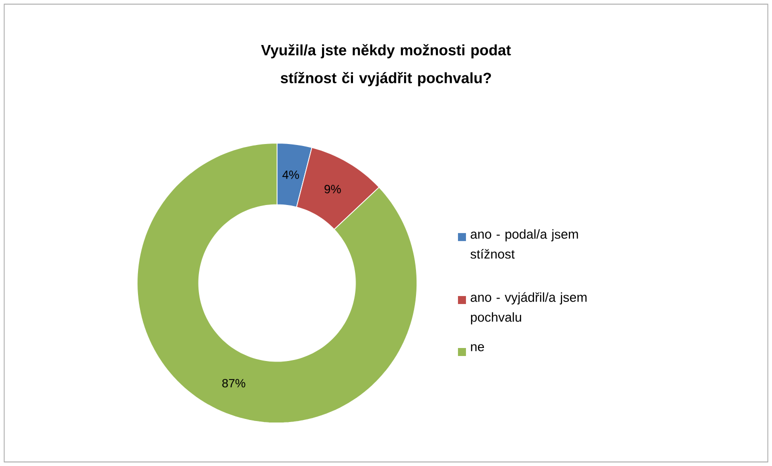  I want to click on legend-label: ne, so click(477, 348).